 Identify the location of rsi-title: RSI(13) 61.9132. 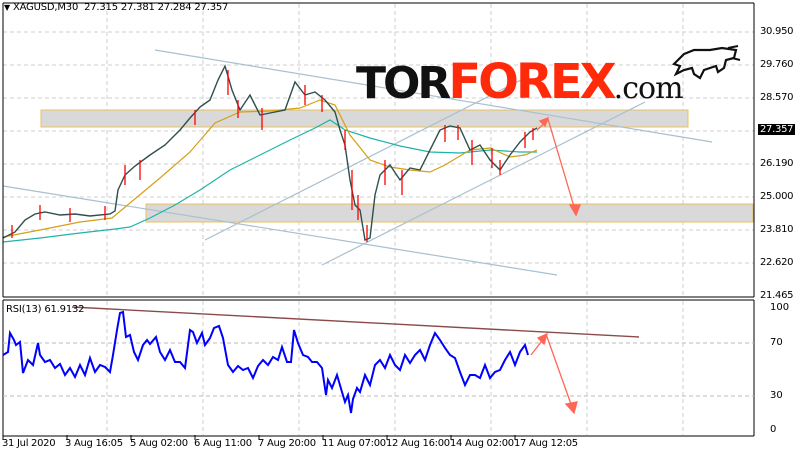
(45, 309).